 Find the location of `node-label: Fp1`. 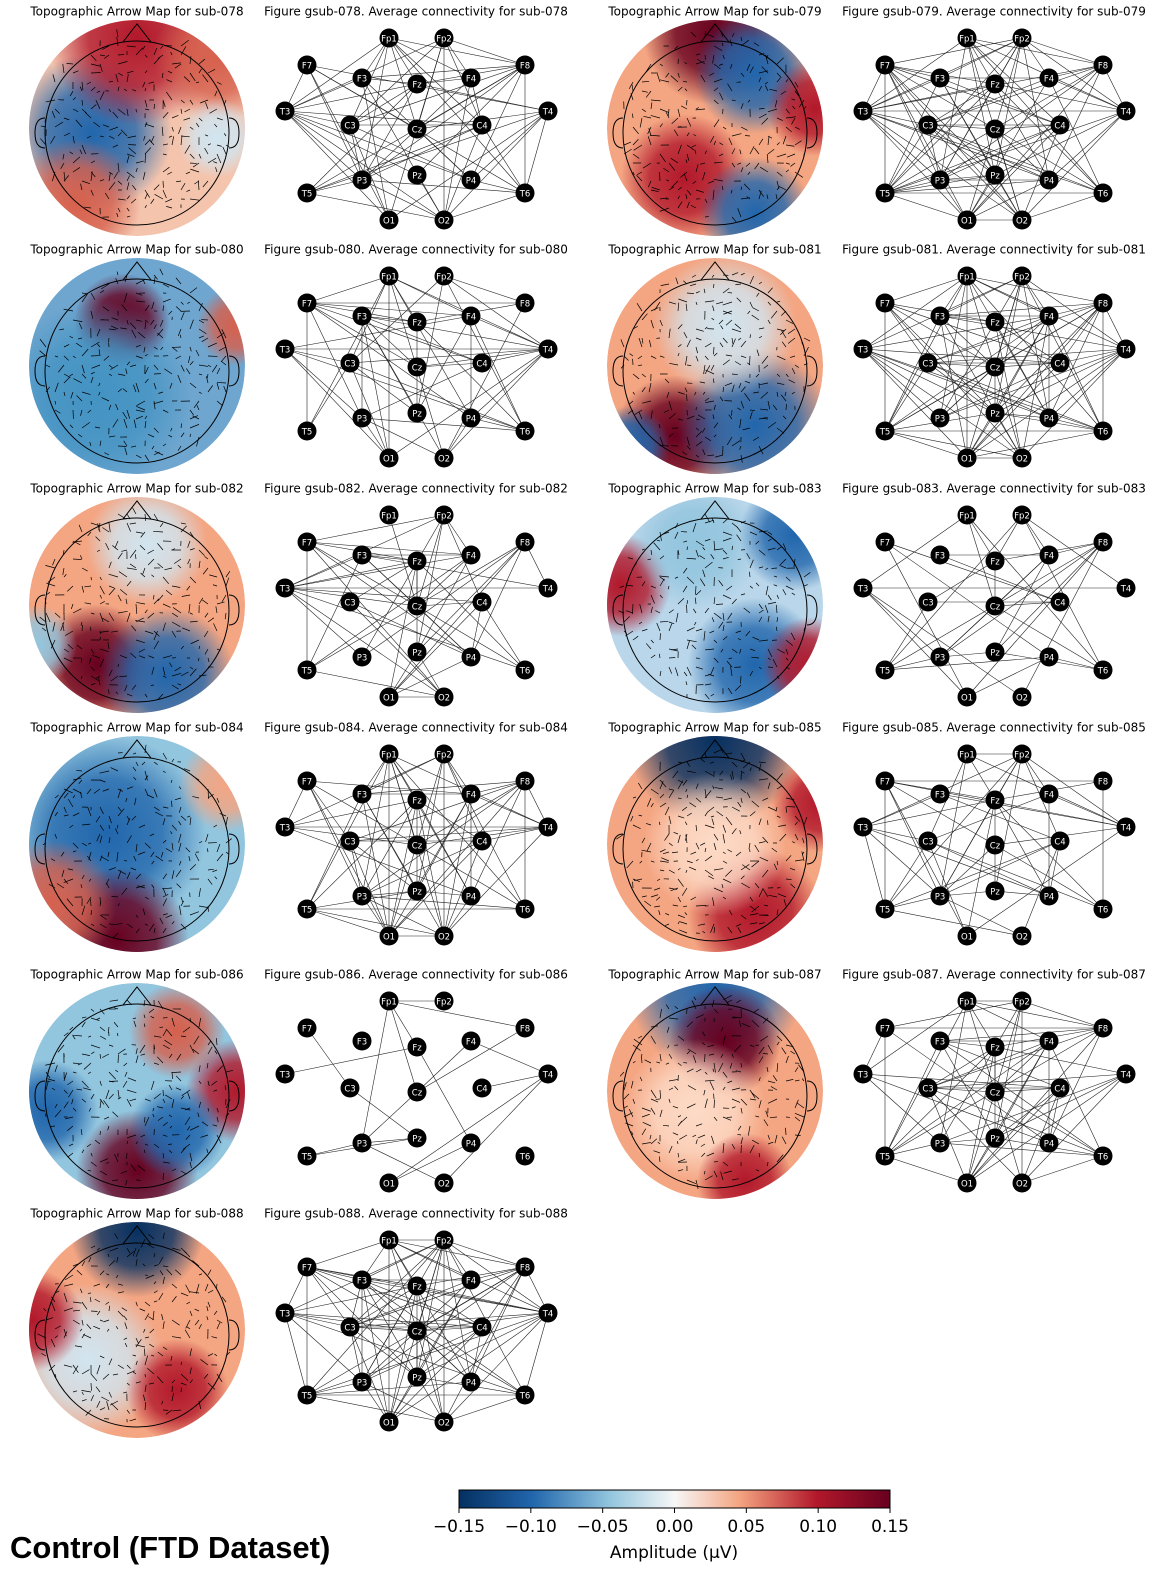

node-label: Fp1 is located at coordinates (389, 40).